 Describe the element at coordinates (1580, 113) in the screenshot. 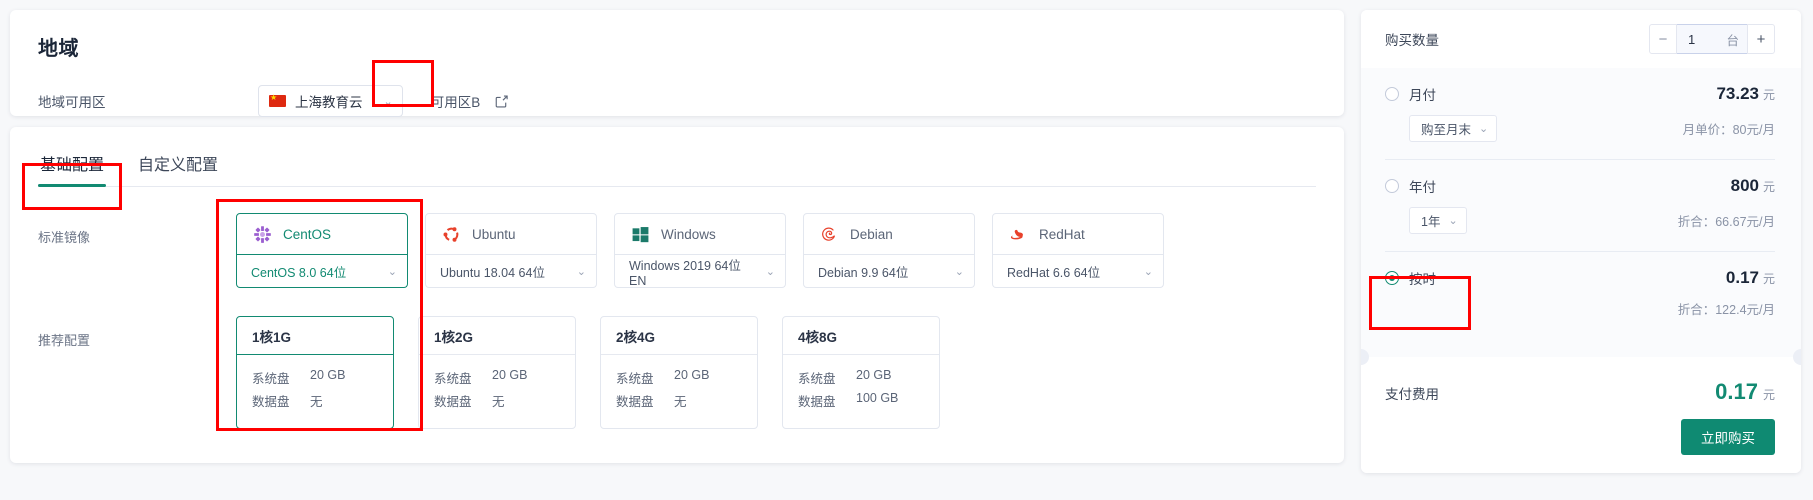

I see `pay-option-monthly: 月付 73.23 元 购至月末 ⌄ 月单价：80元/月` at that location.